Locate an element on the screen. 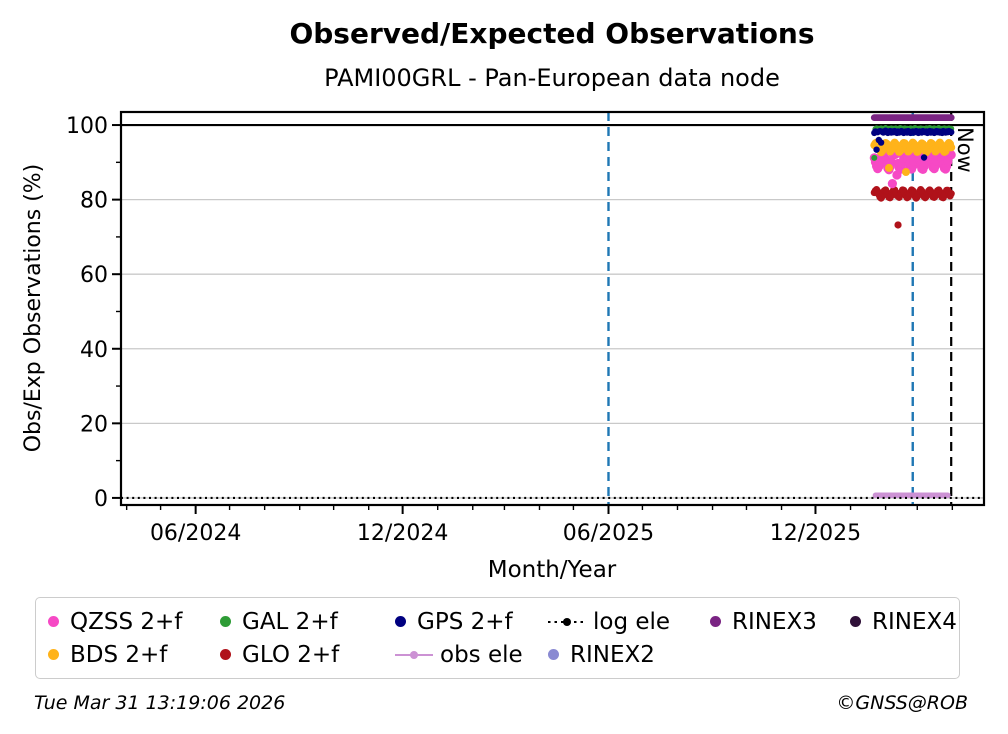 This screenshot has height=734, width=1008. legend-label: GPS 2+f is located at coordinates (465, 621).